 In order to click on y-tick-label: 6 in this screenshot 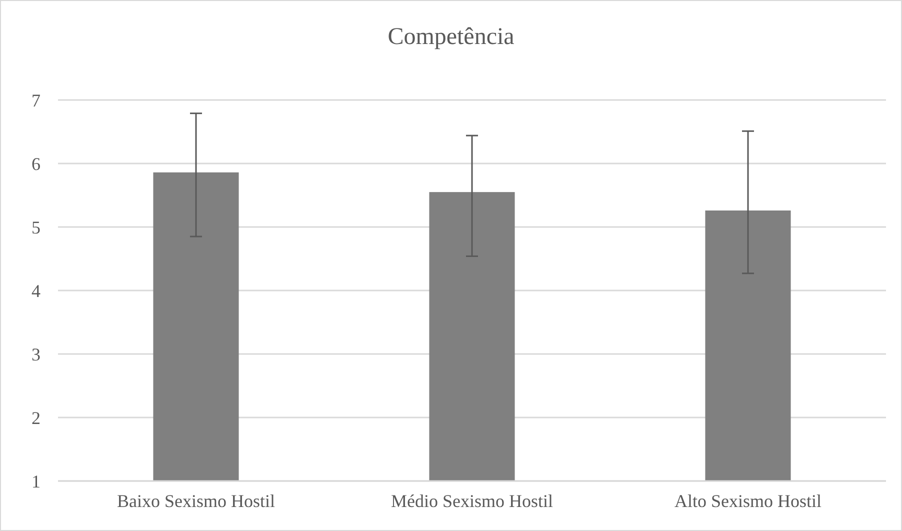, I will do `click(36, 164)`.